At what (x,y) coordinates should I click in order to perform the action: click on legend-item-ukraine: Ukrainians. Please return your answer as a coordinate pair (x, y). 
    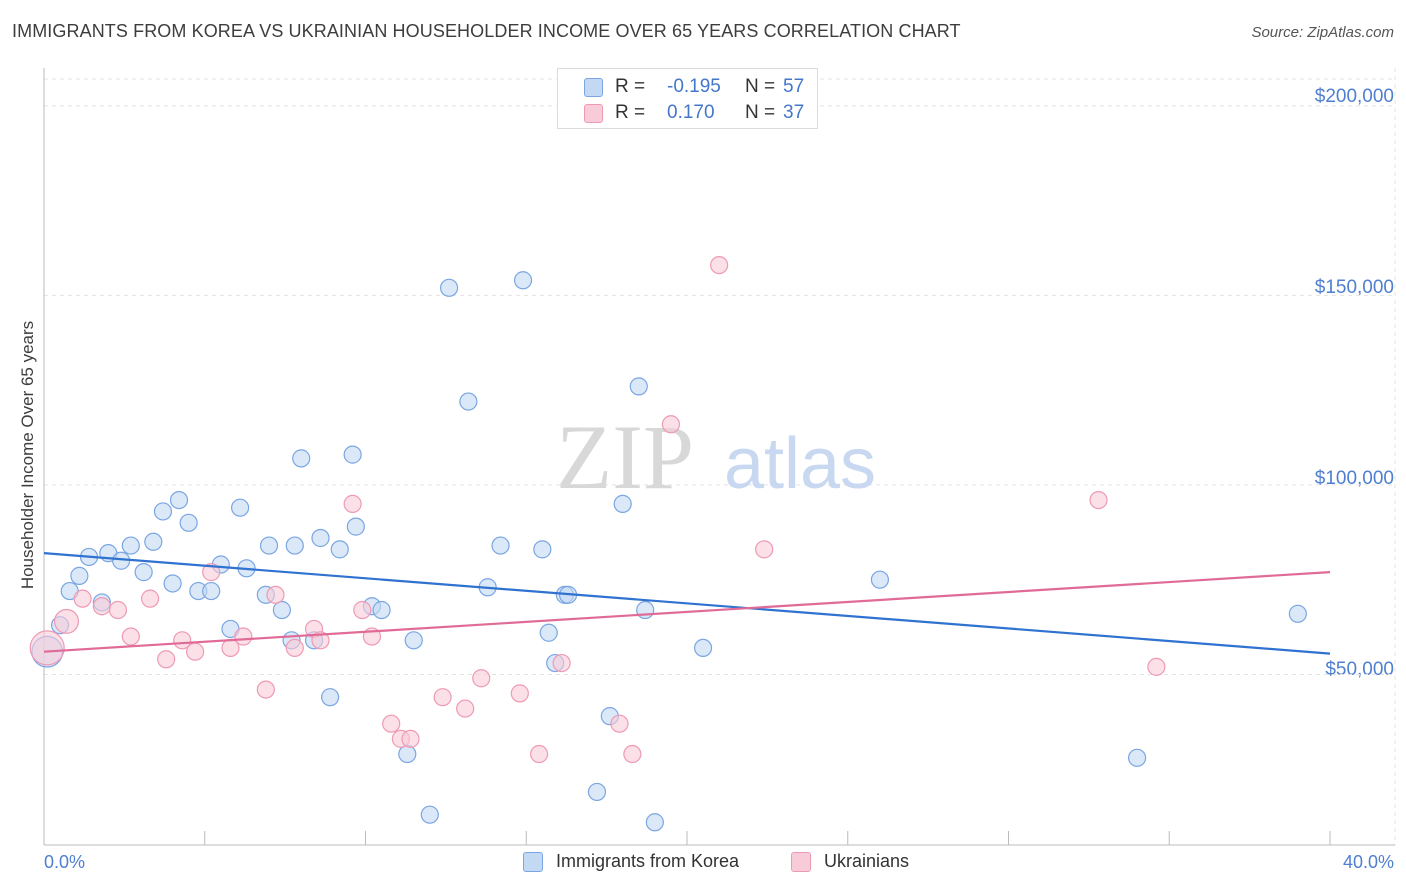
    Looking at the image, I should click on (850, 861).